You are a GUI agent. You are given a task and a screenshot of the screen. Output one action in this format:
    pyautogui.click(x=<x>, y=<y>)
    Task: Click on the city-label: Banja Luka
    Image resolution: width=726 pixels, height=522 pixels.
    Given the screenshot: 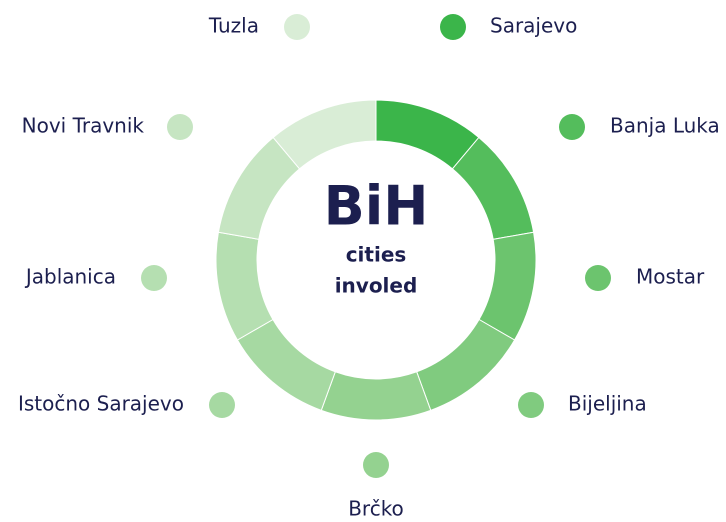 What is the action you would take?
    pyautogui.click(x=665, y=126)
    